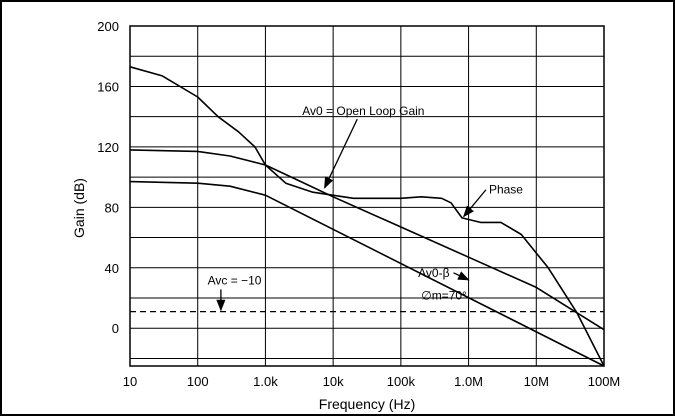  What do you see at coordinates (461, 276) in the screenshot?
I see `ann-av0beta-arrow` at bounding box center [461, 276].